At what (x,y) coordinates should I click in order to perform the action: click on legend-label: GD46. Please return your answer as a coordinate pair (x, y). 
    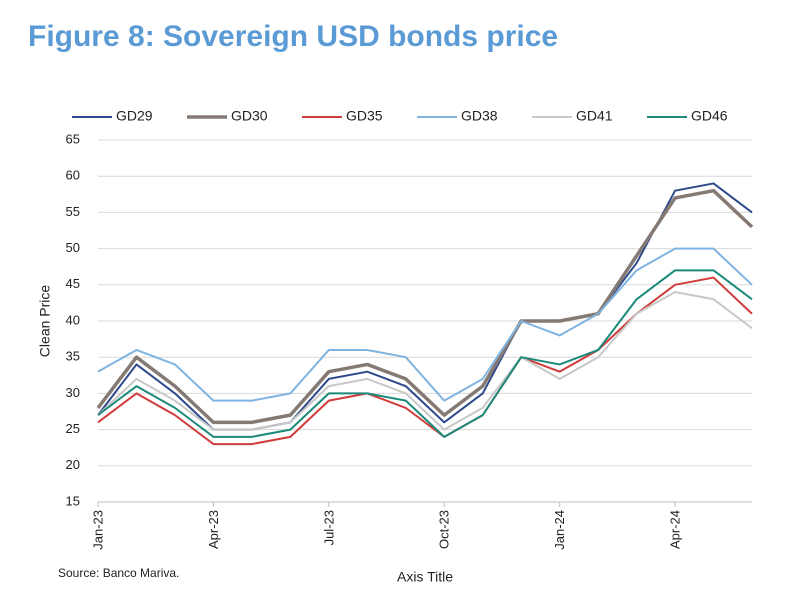
    Looking at the image, I should click on (709, 116).